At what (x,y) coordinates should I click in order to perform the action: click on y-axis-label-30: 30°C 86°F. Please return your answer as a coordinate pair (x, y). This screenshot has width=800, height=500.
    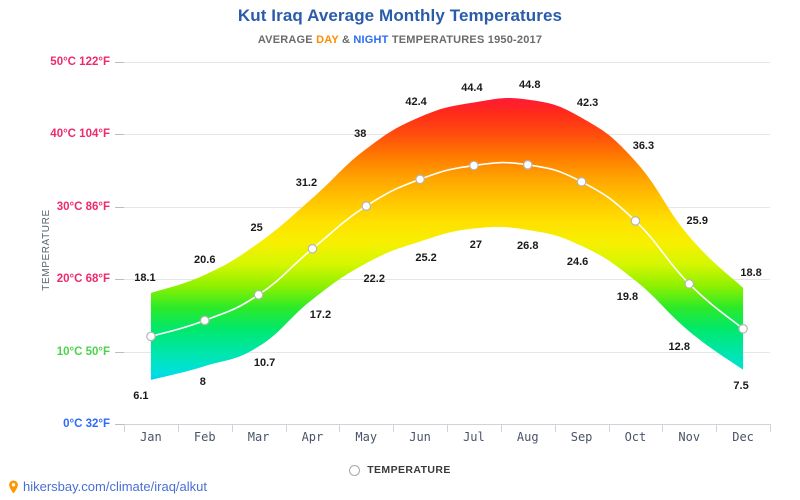
    Looking at the image, I should click on (83, 206).